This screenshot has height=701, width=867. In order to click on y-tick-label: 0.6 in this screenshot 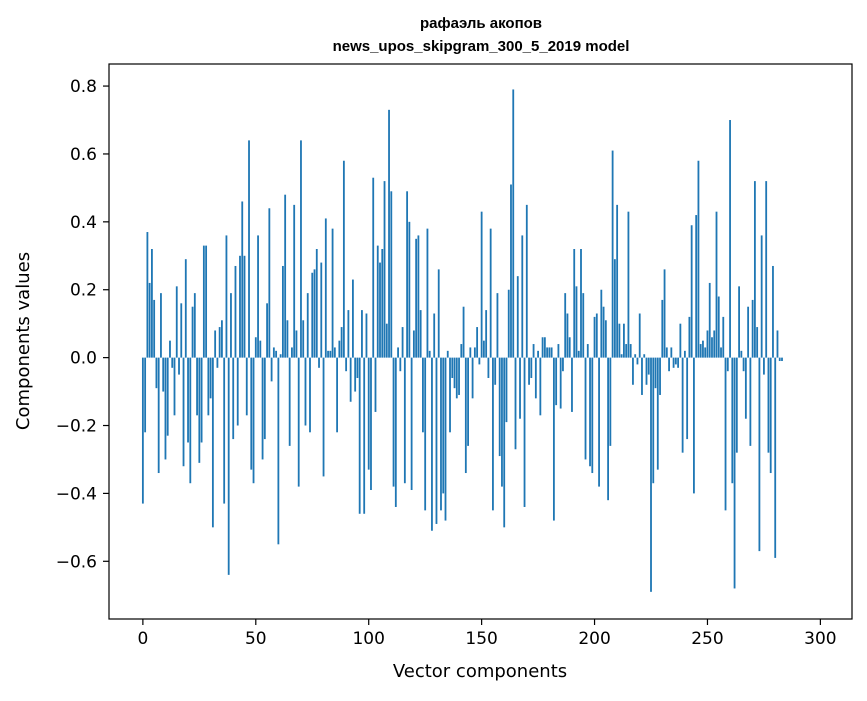, I will do `click(83, 155)`.